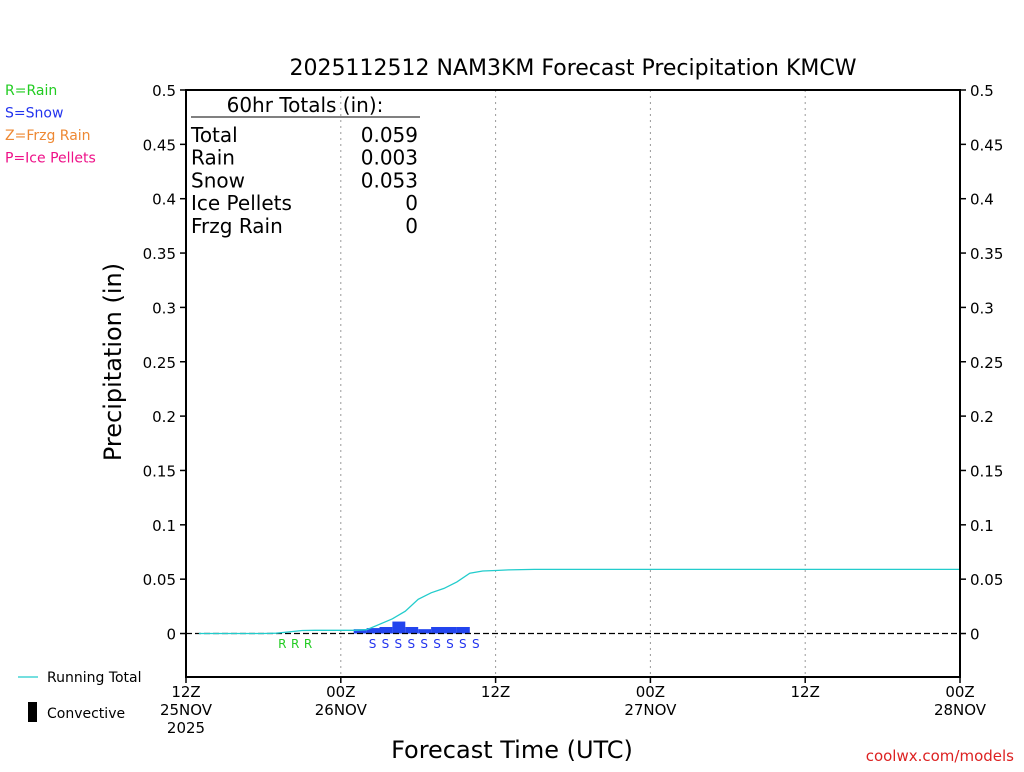 This screenshot has height=772, width=1024. Describe the element at coordinates (579, 601) in the screenshot. I see `running-total-line` at that location.